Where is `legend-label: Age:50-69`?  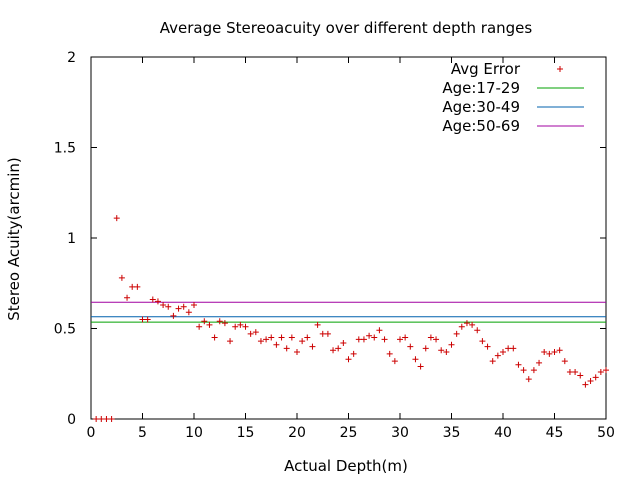
legend-label: Age:50-69 is located at coordinates (481, 126).